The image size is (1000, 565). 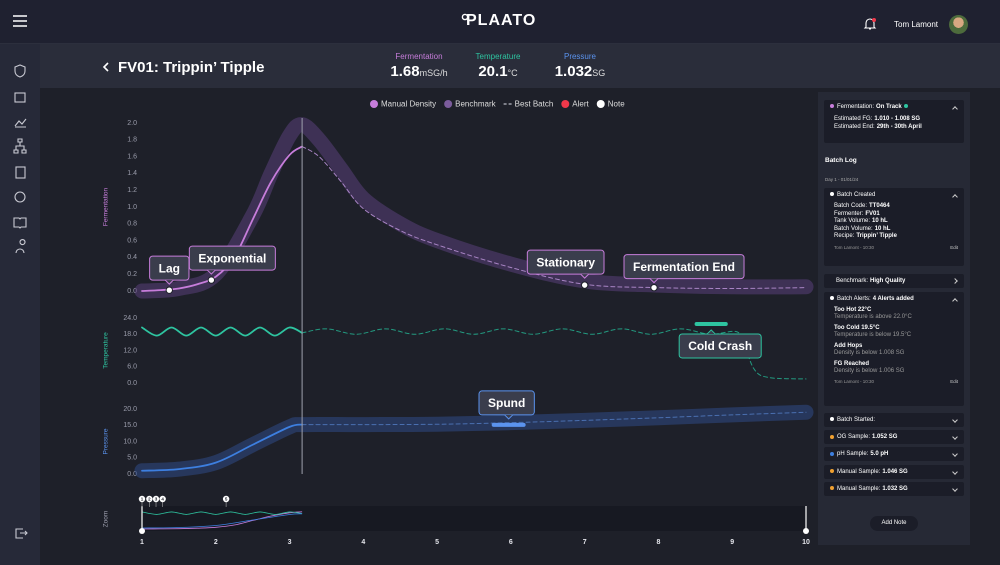 What do you see at coordinates (894, 127) in the screenshot?
I see `field-row: Estimated End: 29th - 30th April` at bounding box center [894, 127].